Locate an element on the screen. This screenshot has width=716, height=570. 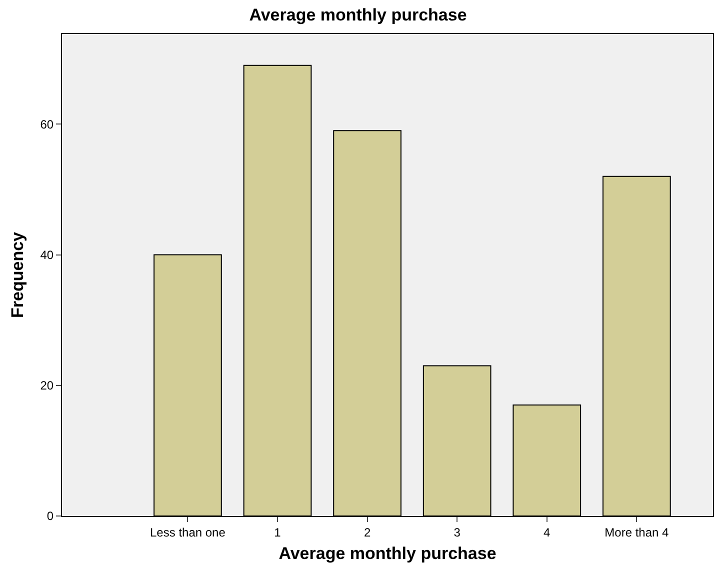
y-tick-label: 0 is located at coordinates (50, 516).